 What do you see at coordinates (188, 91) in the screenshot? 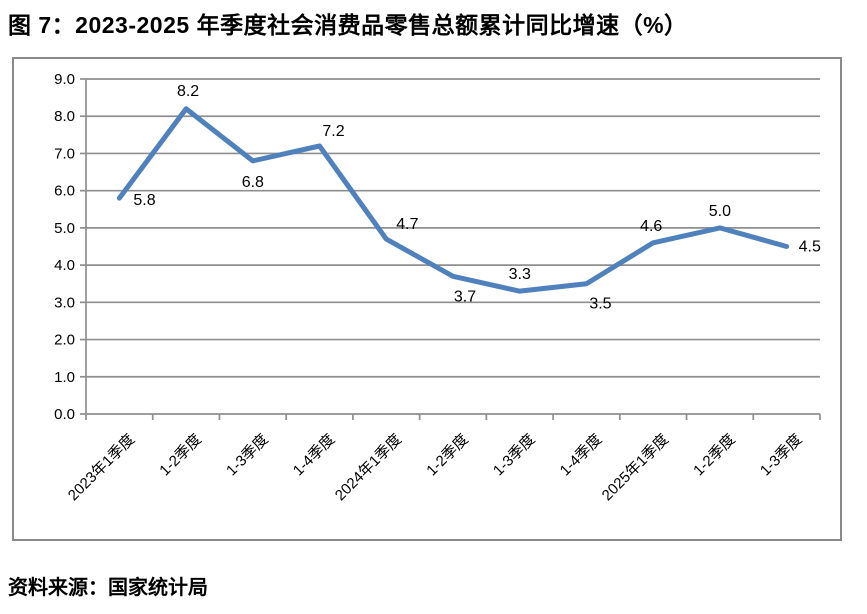
I see `data-label: 8.2` at bounding box center [188, 91].